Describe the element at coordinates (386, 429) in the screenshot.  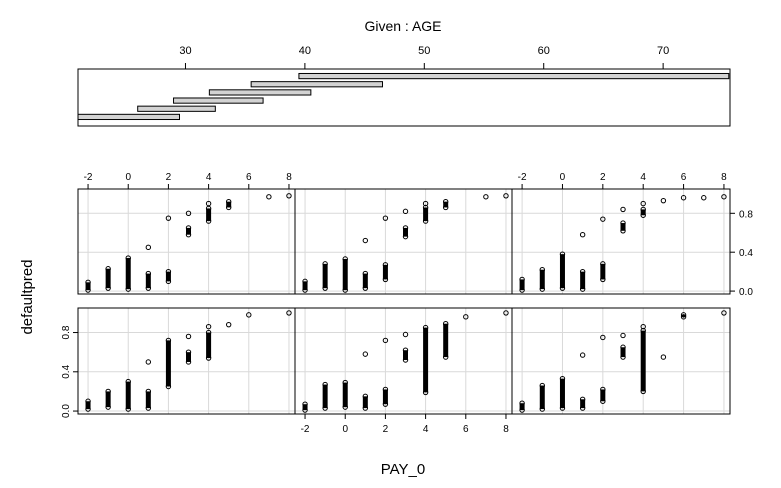
I see `x-tick-label: 2` at that location.